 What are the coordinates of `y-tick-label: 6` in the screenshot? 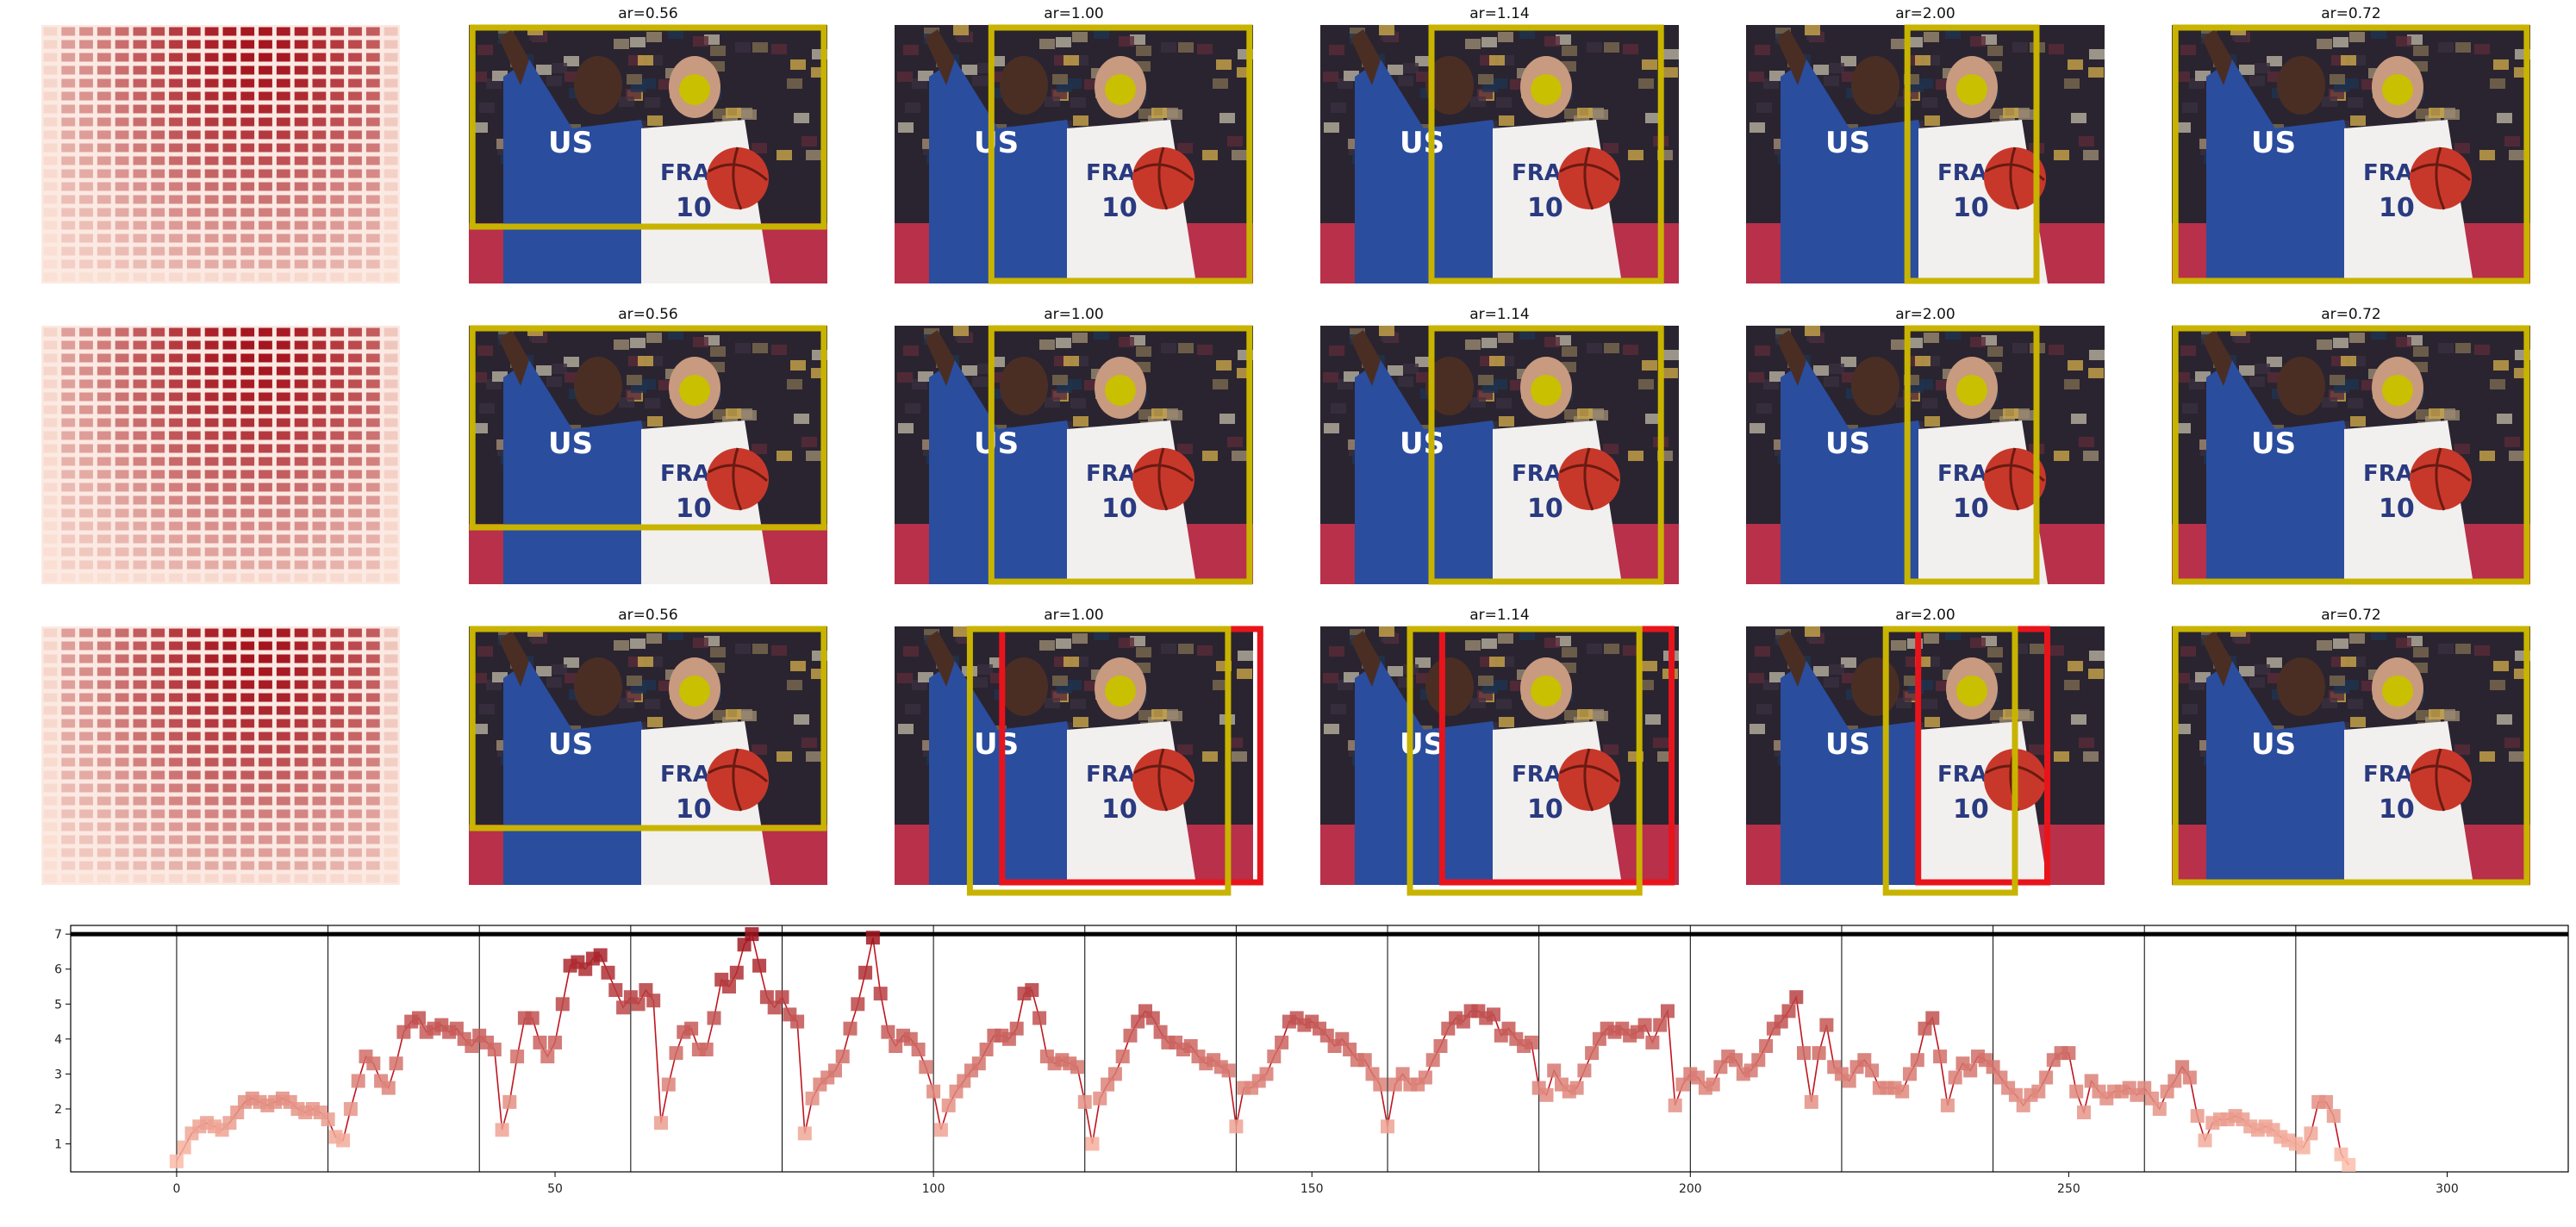 It's located at (58, 970).